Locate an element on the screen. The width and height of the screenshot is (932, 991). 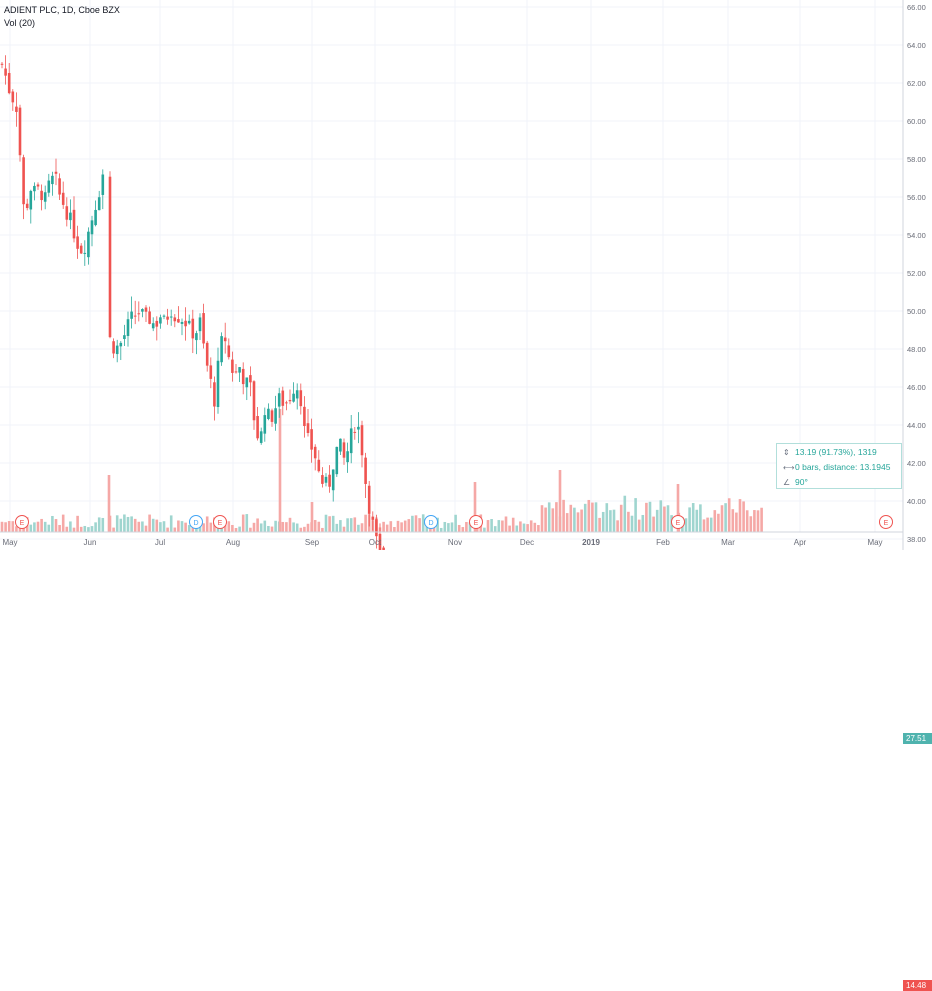
event-marker-label: D is located at coordinates (195, 523).